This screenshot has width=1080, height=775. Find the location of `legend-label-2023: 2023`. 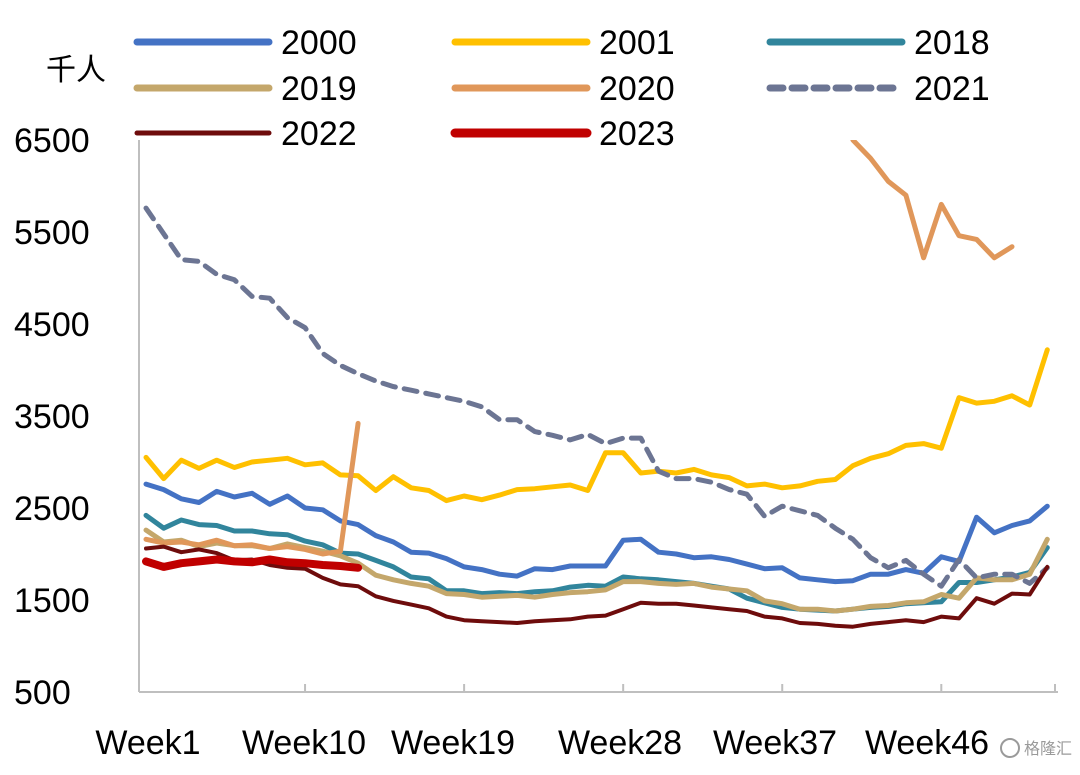

legend-label-2023: 2023 is located at coordinates (637, 134).